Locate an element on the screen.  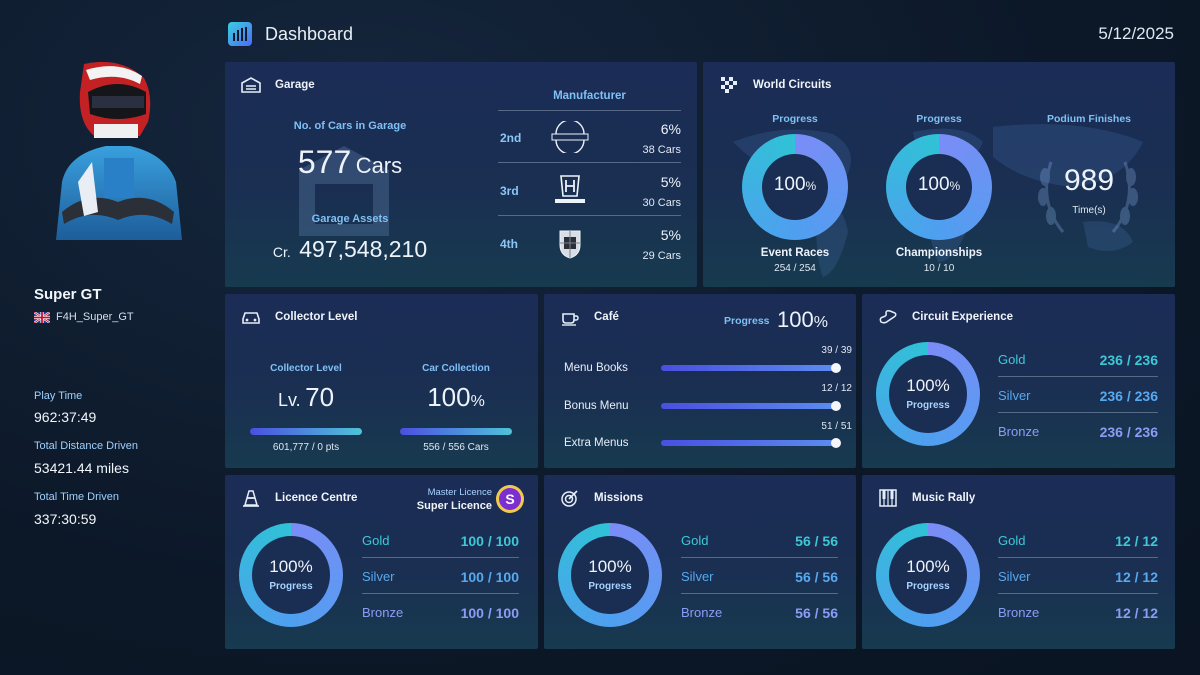
licence-silver-row: Silver 100 / 100 is located at coordinates (440, 576).